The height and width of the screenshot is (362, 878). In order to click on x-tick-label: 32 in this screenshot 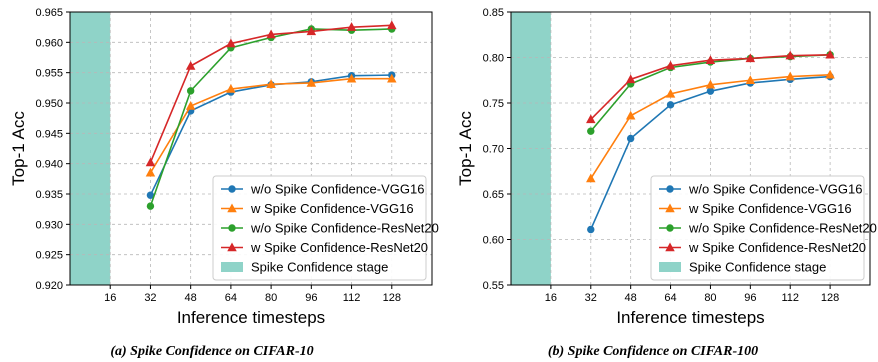, I will do `click(150, 298)`.